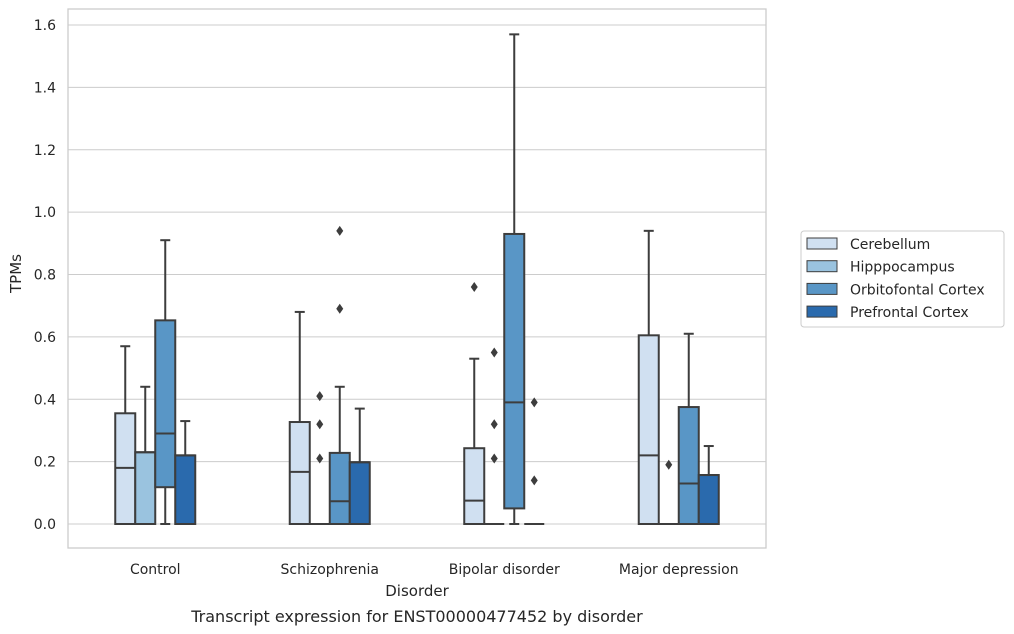  I want to click on legend-frame, so click(902, 279).